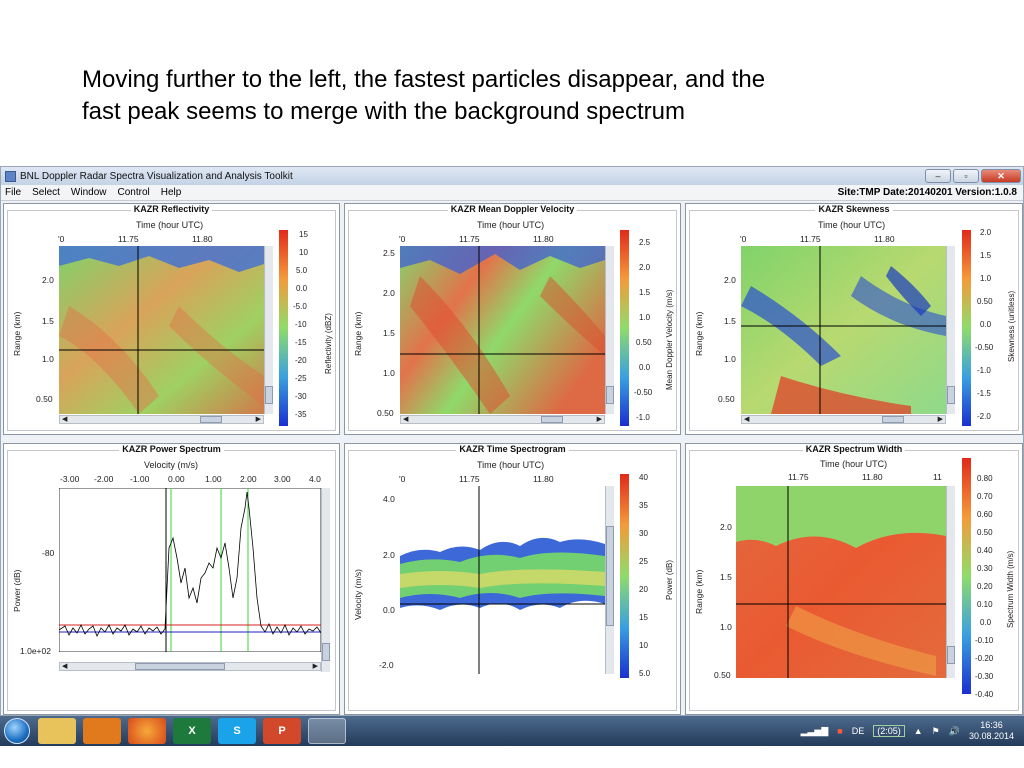 The width and height of the screenshot is (1024, 768). I want to click on colorbar-tick: -0.40, so click(984, 694).